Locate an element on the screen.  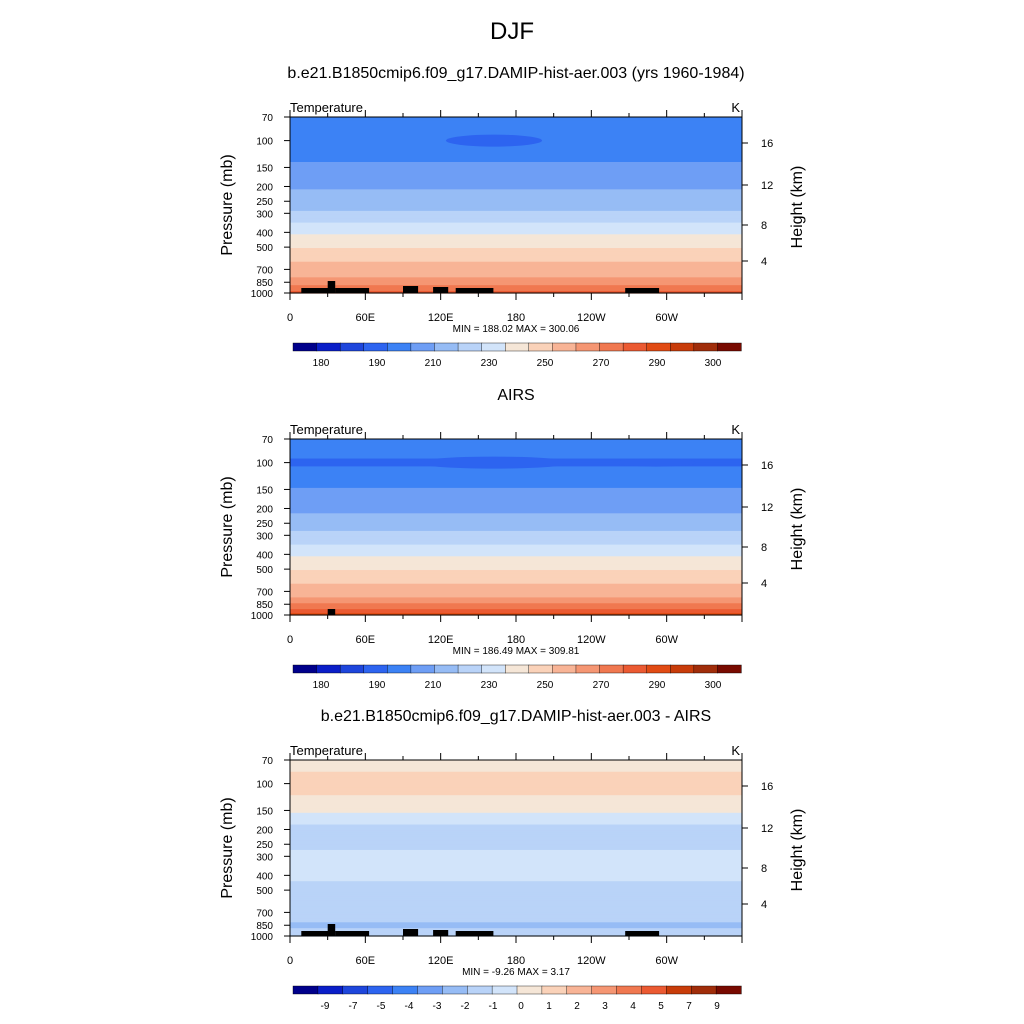
y-tick-label: 700 is located at coordinates (264, 270).